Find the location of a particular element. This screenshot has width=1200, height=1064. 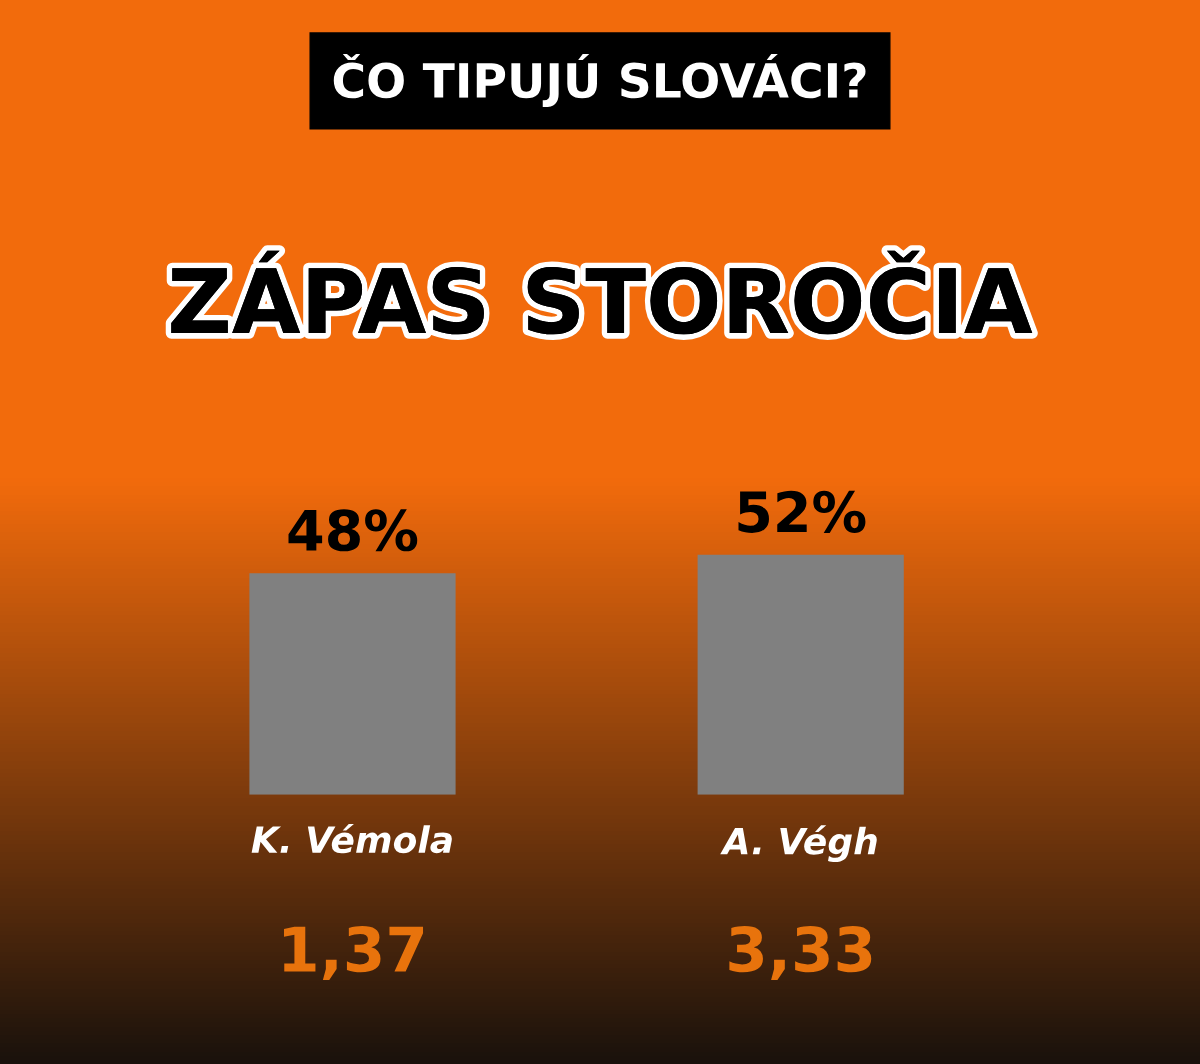

chart-subtitle: ČO TIPUJÚ SLOVÁCI? is located at coordinates (599, 80).